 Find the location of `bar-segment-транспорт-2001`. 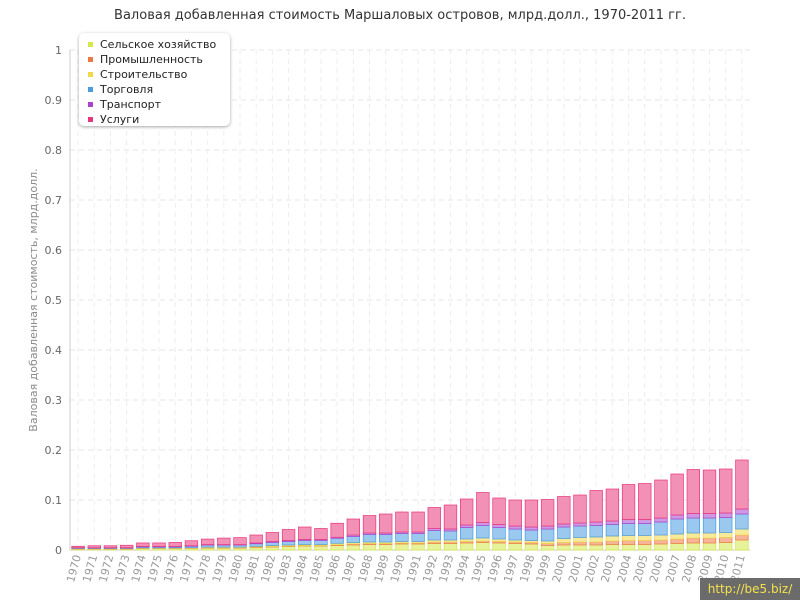

bar-segment-транспорт-2001 is located at coordinates (580, 524).